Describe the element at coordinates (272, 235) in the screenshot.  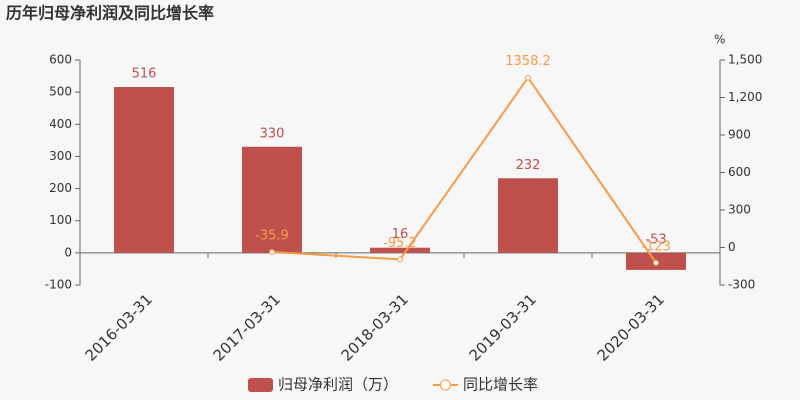
I see `line-value-label: -35.9` at that location.